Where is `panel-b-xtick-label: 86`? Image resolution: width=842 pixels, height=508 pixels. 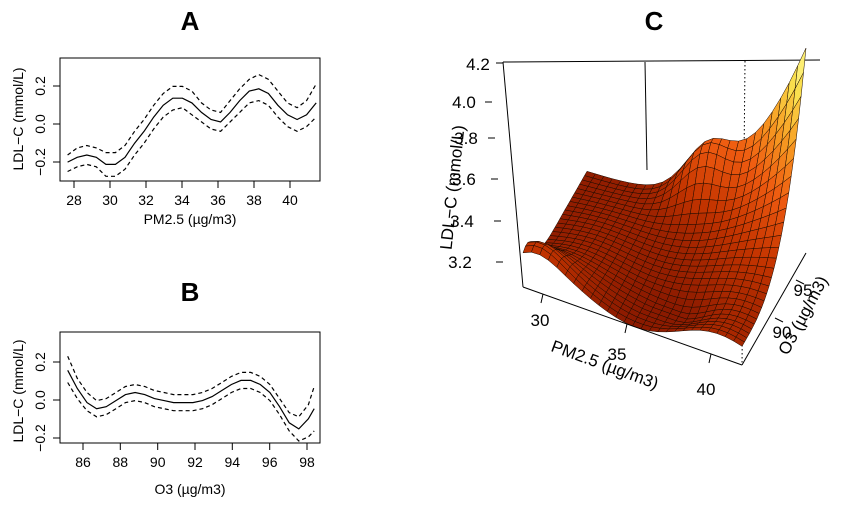 panel-b-xtick-label: 86 is located at coordinates (83, 462).